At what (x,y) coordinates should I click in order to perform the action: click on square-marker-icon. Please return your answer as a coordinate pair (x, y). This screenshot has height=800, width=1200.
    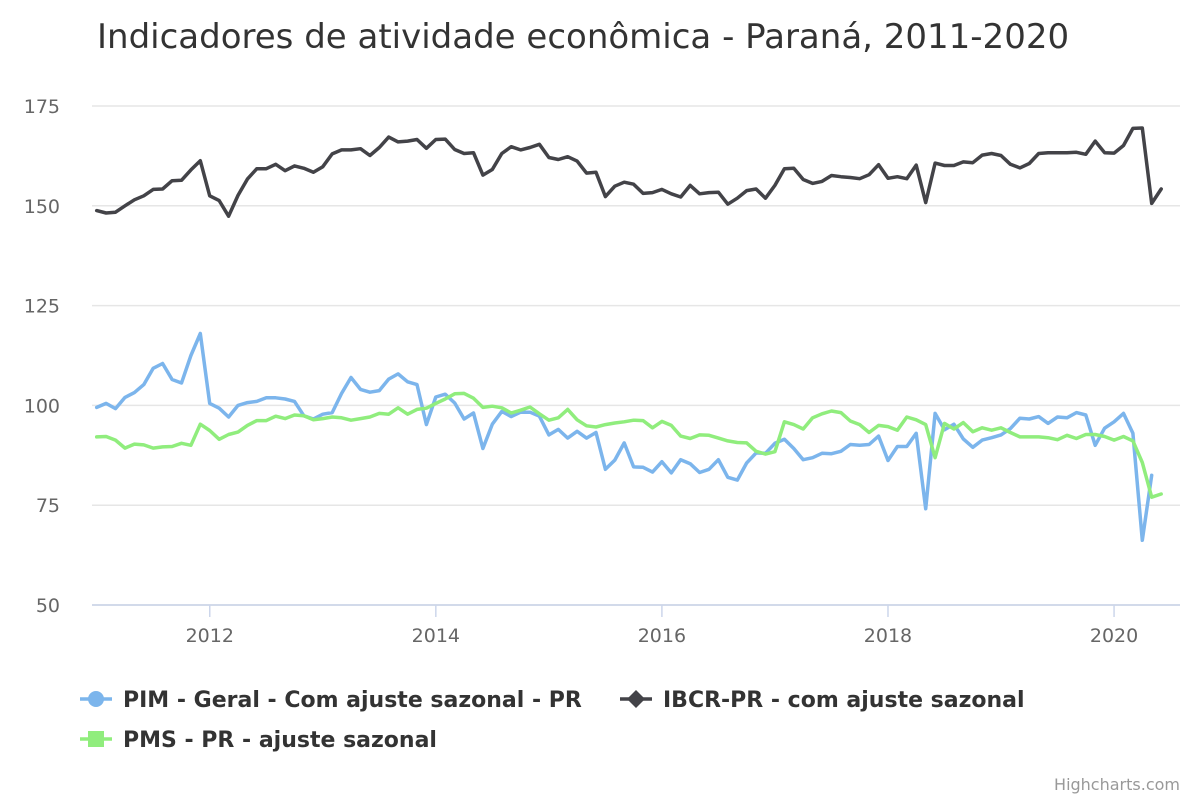
    Looking at the image, I should click on (96, 739).